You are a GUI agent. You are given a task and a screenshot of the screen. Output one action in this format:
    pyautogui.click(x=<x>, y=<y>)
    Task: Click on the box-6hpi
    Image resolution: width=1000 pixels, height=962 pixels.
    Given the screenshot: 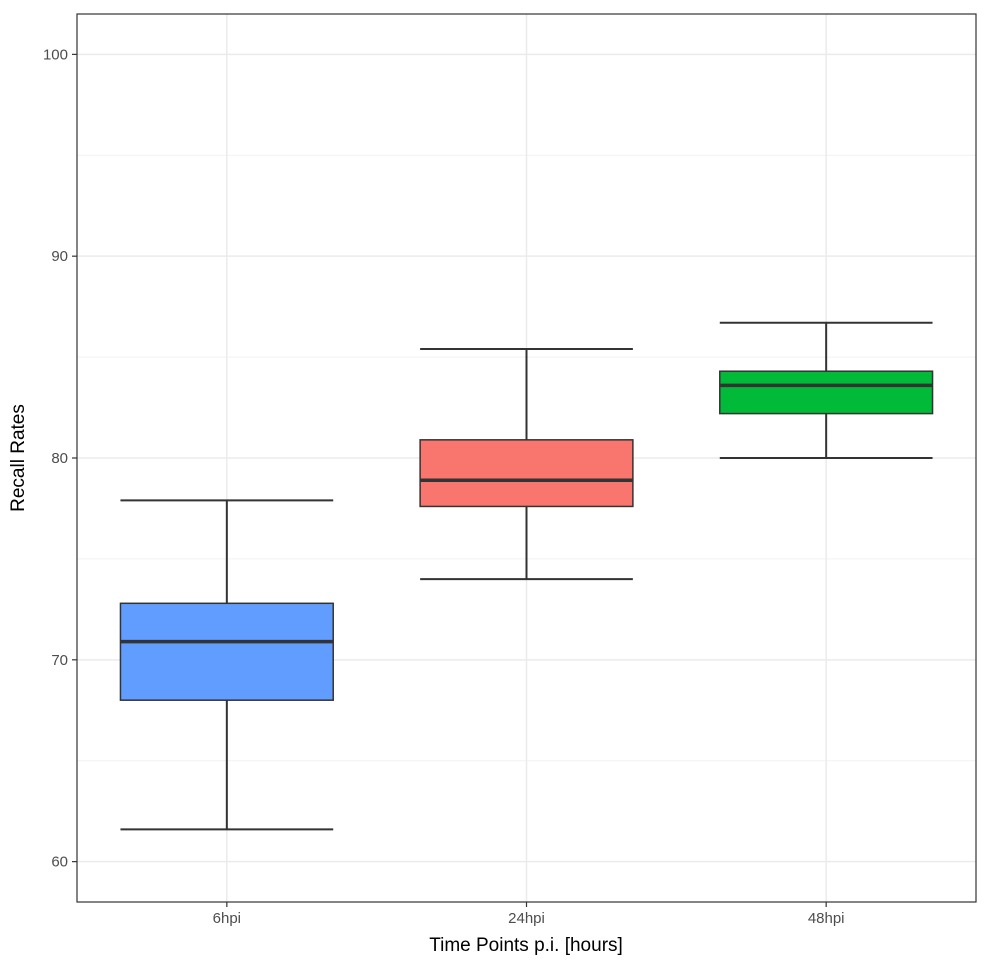 What is the action you would take?
    pyautogui.click(x=226, y=665)
    